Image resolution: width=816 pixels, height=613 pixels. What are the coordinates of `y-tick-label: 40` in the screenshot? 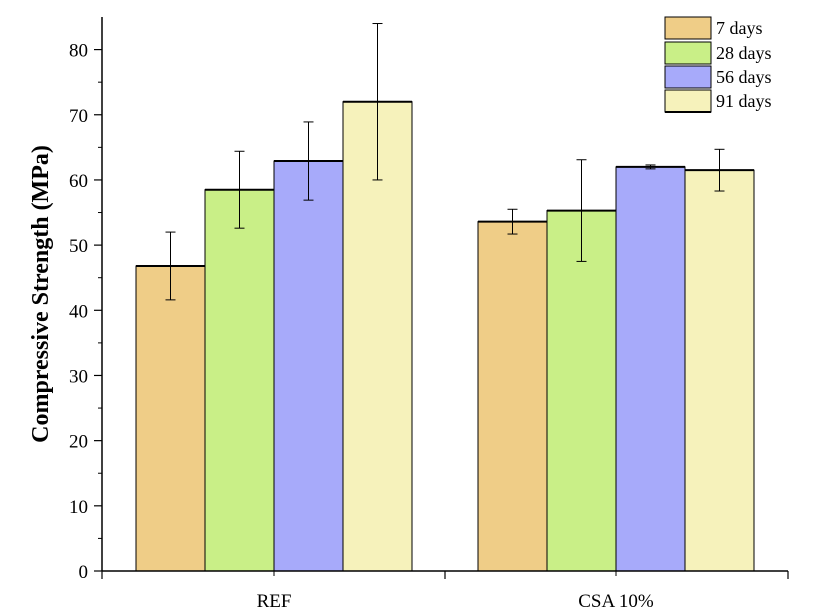 It's located at (78, 311).